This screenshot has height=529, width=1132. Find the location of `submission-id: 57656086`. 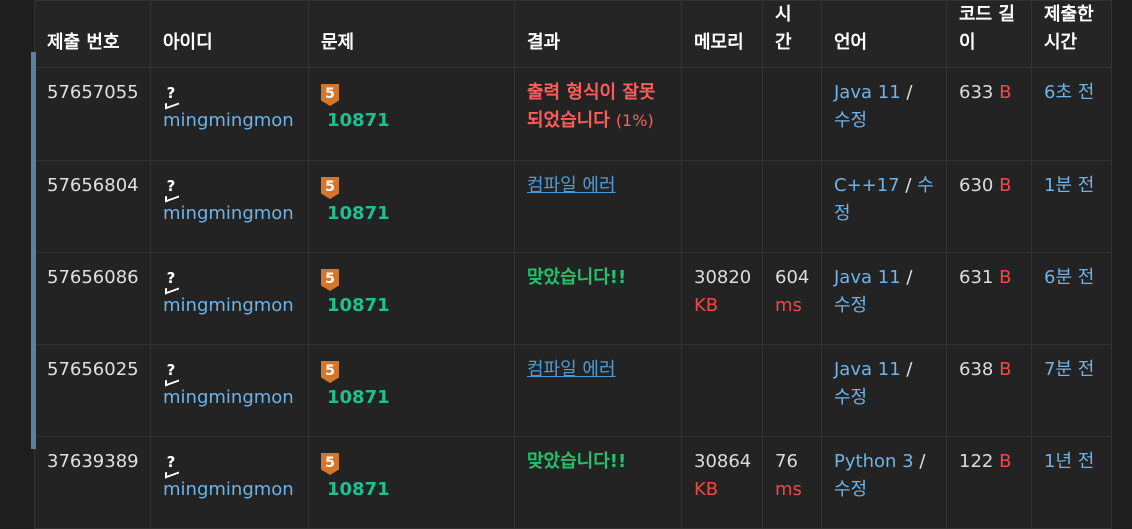

submission-id: 57656086 is located at coordinates (93, 277).